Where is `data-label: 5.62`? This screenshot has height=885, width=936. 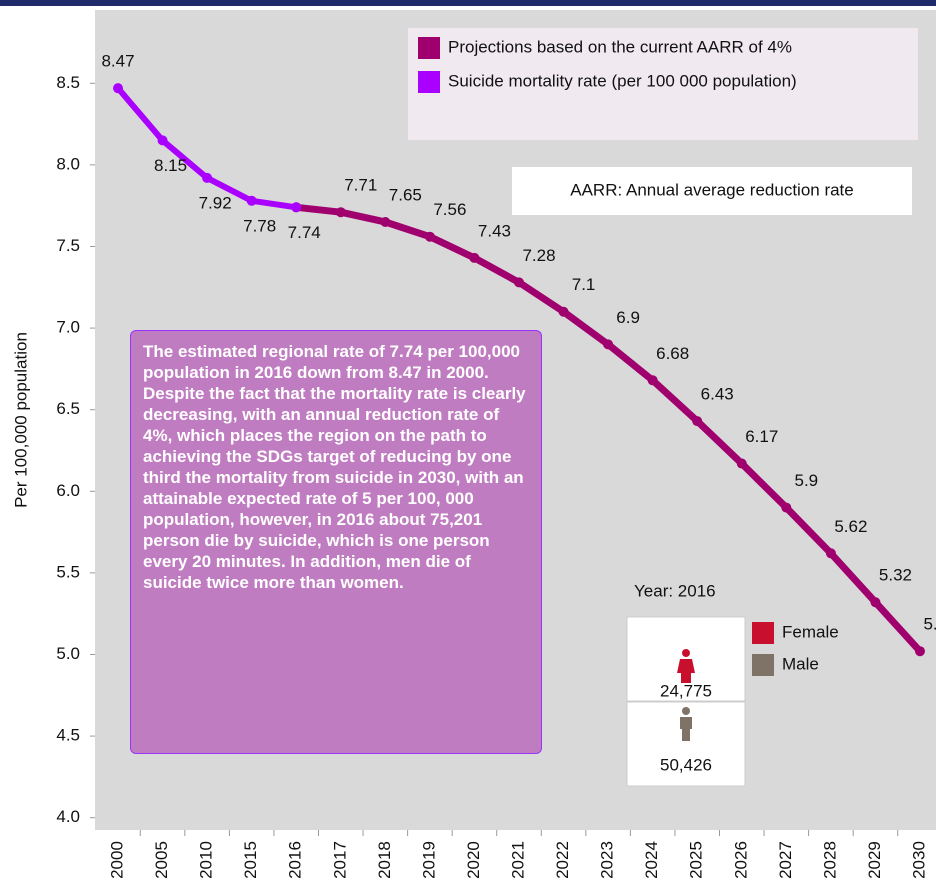 data-label: 5.62 is located at coordinates (850, 526).